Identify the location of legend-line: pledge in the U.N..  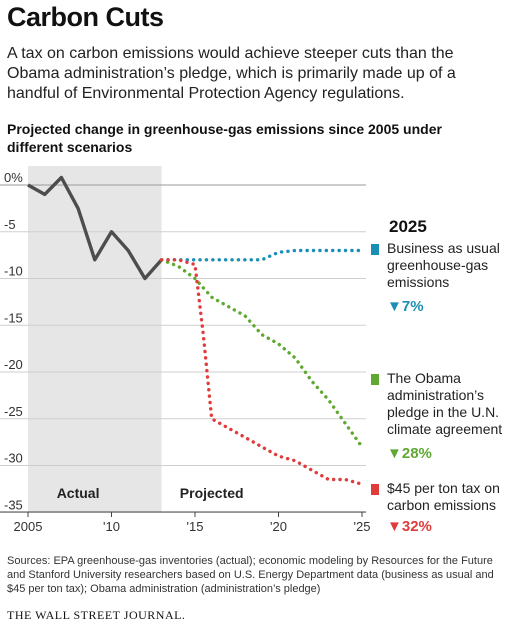
(443, 412).